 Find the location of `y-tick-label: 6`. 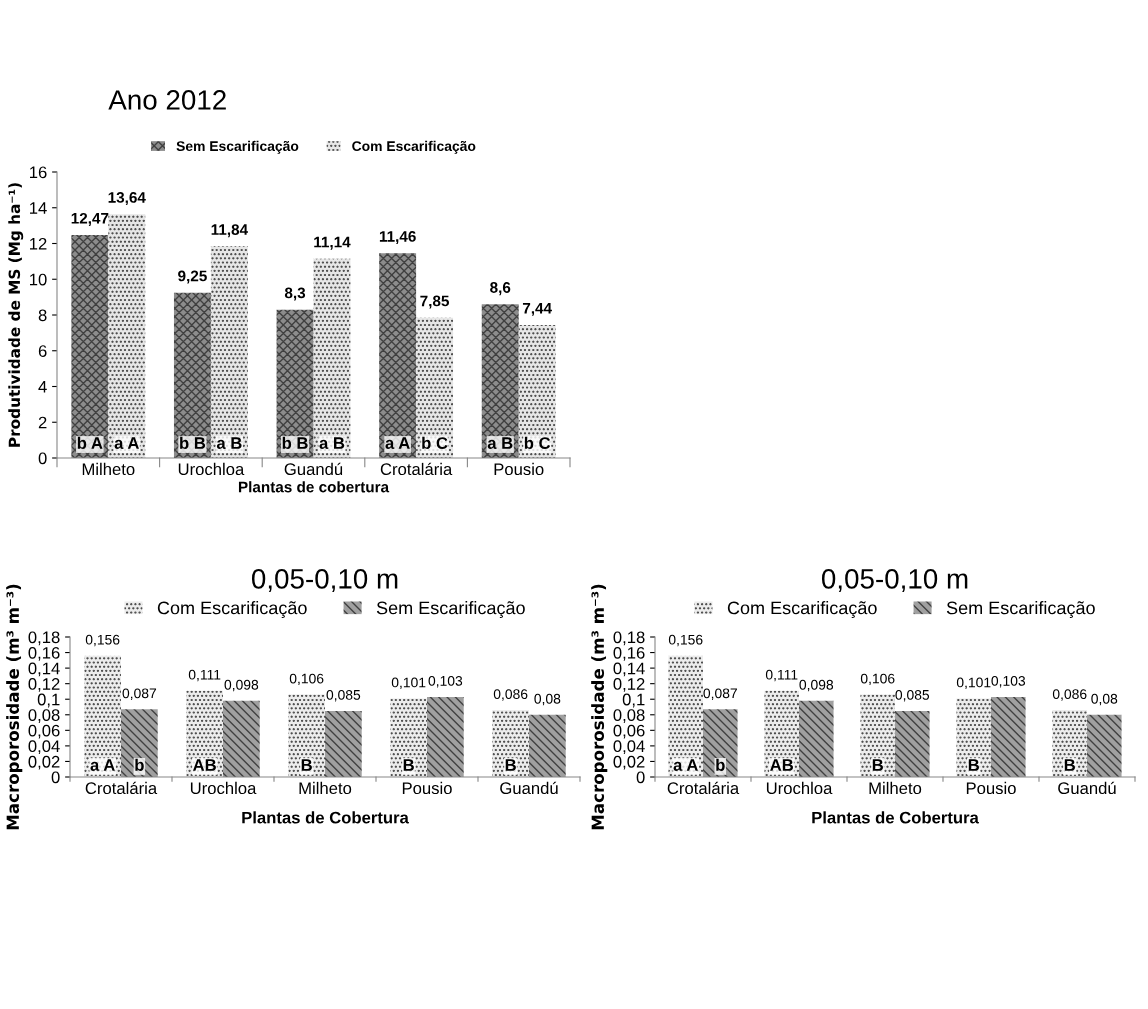

y-tick-label: 6 is located at coordinates (42, 351).